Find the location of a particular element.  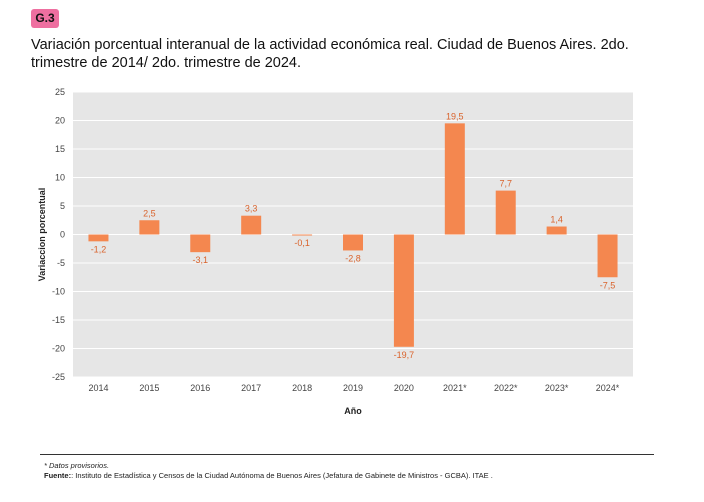

value-label: -0,1 is located at coordinates (302, 243).